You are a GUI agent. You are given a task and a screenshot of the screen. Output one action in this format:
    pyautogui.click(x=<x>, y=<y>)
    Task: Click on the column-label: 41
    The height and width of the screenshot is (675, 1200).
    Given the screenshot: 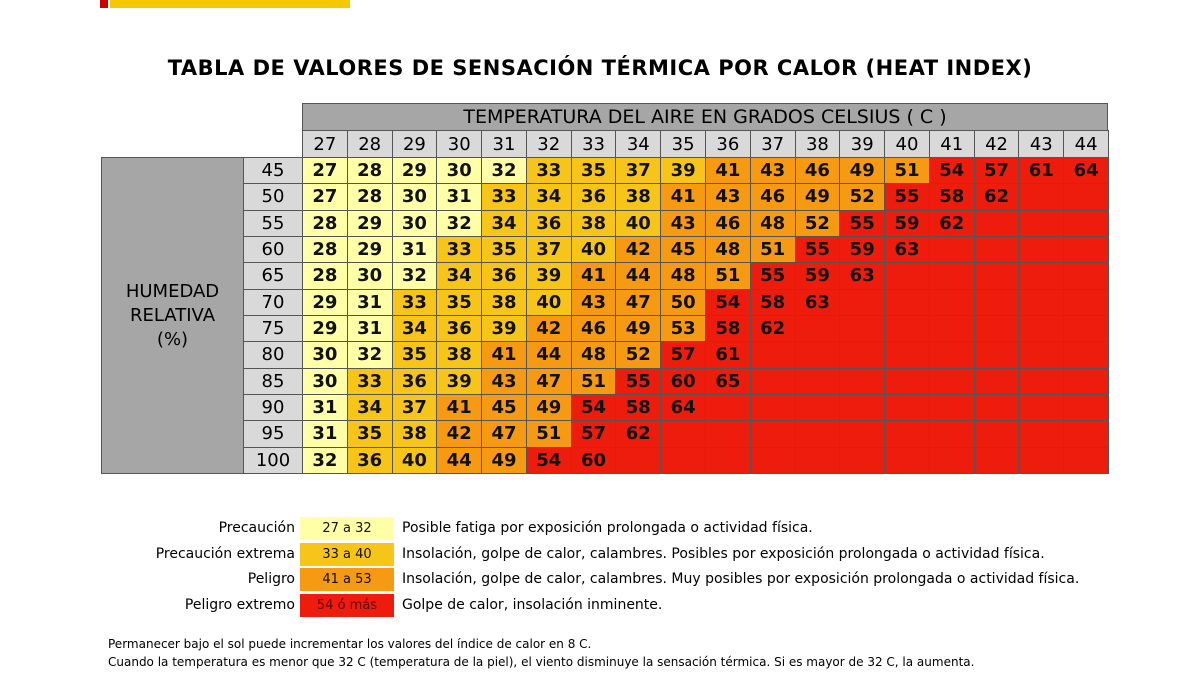 What is the action you would take?
    pyautogui.click(x=951, y=144)
    